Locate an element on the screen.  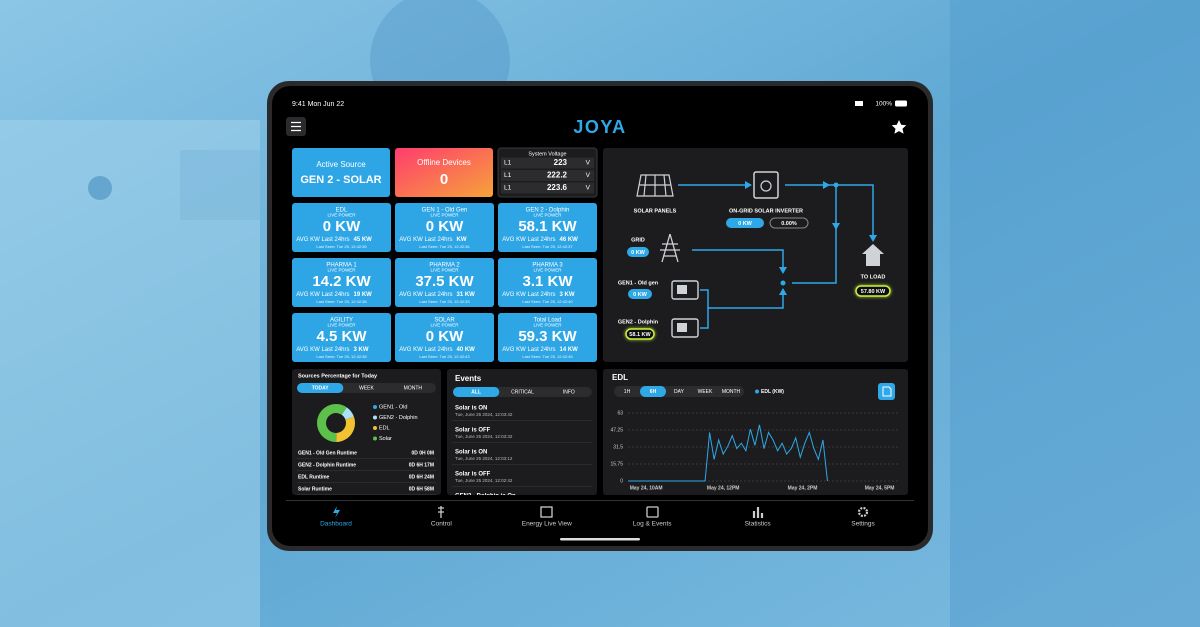
event-title: GEN2 - Dolphin is On is located at coordinates (485, 497).